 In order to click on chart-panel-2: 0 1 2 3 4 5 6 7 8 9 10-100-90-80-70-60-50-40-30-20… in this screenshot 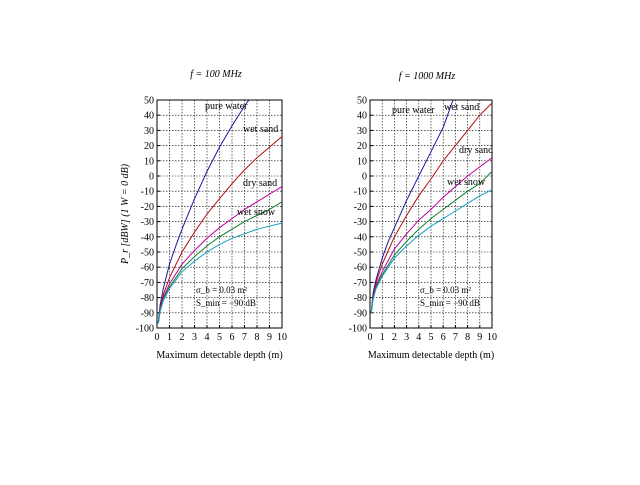, I will do `click(423, 216)`.